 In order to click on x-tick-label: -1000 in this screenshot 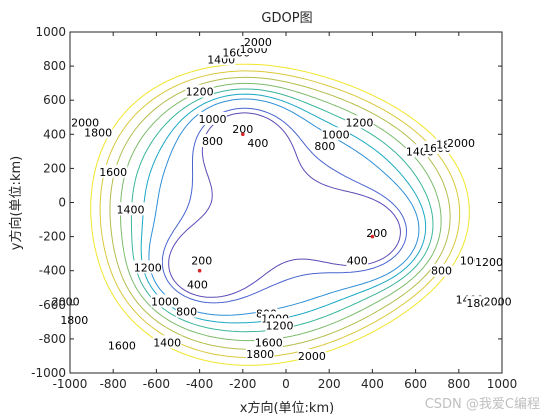, I will do `click(70, 384)`.